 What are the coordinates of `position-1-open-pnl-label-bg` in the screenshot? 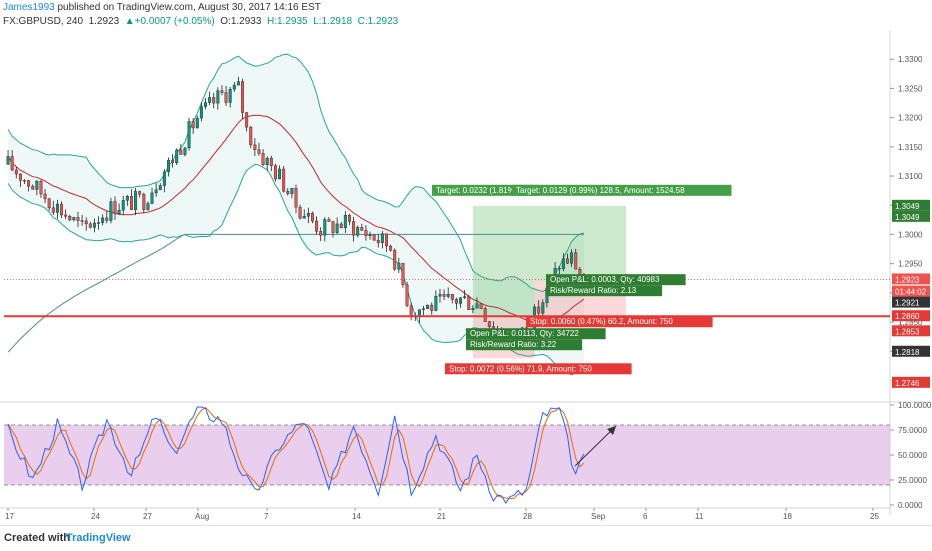 It's located at (536, 334).